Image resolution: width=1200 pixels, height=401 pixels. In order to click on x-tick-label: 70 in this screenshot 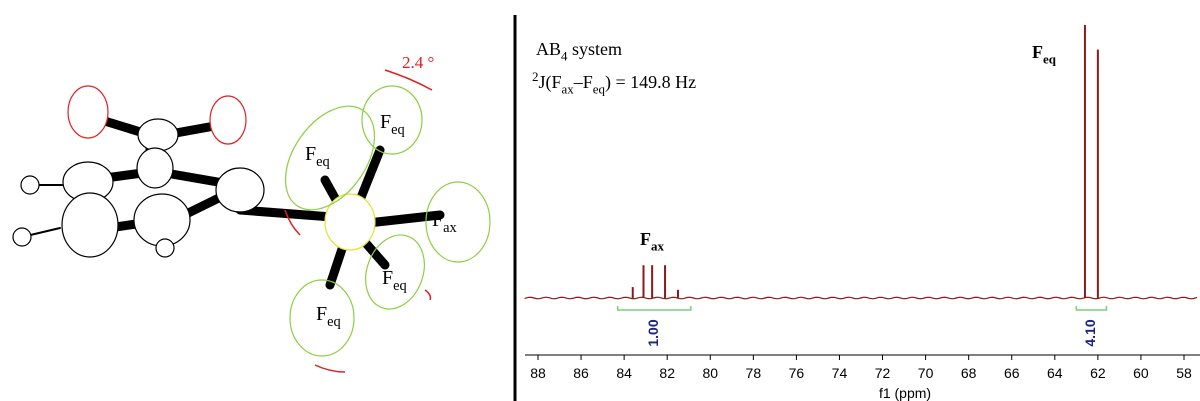, I will do `click(926, 373)`.